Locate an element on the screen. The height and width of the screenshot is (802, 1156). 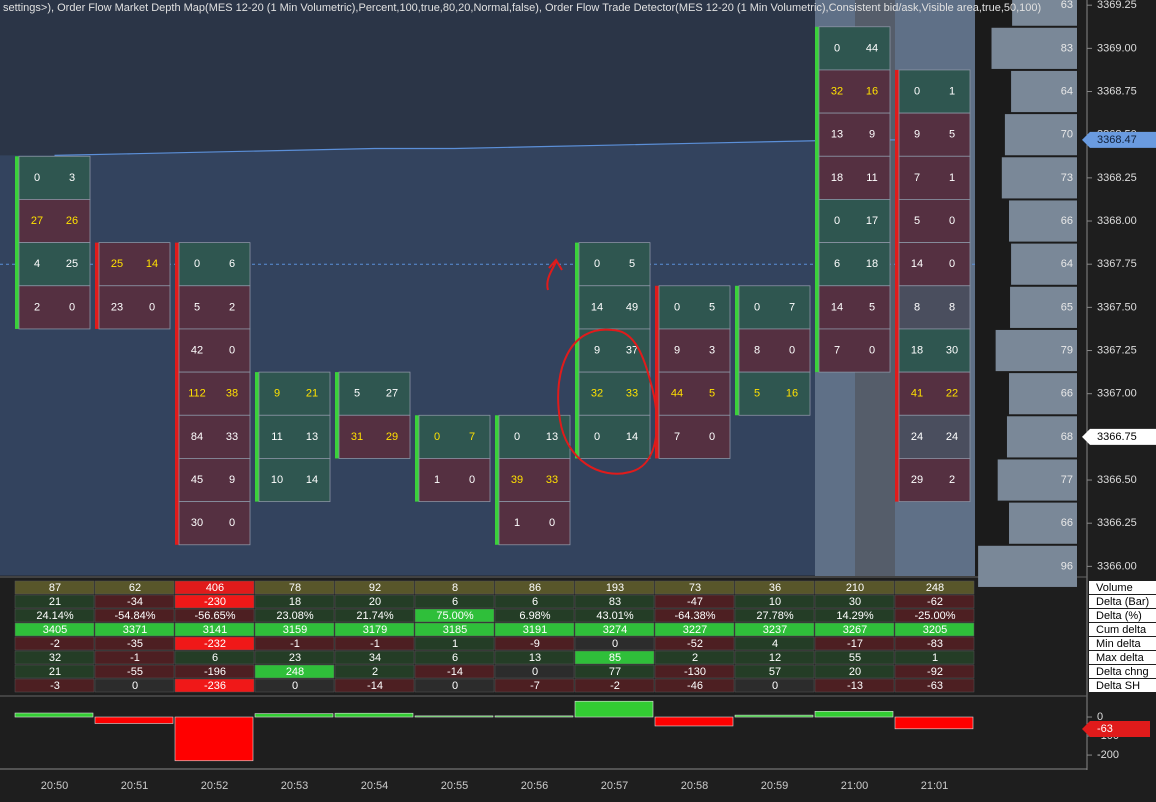
ask-volume: 7 is located at coordinates (792, 307).